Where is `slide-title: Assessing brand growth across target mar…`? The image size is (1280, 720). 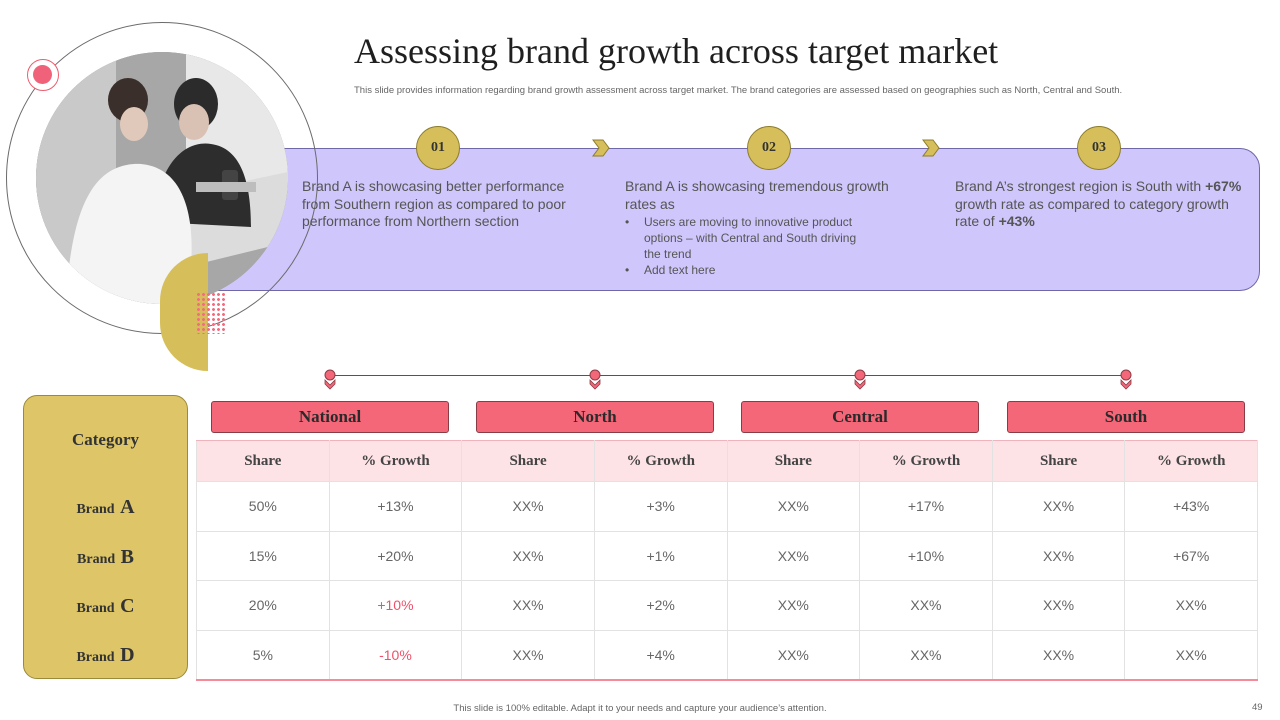
slide-title: Assessing brand growth across target mar… is located at coordinates (676, 51).